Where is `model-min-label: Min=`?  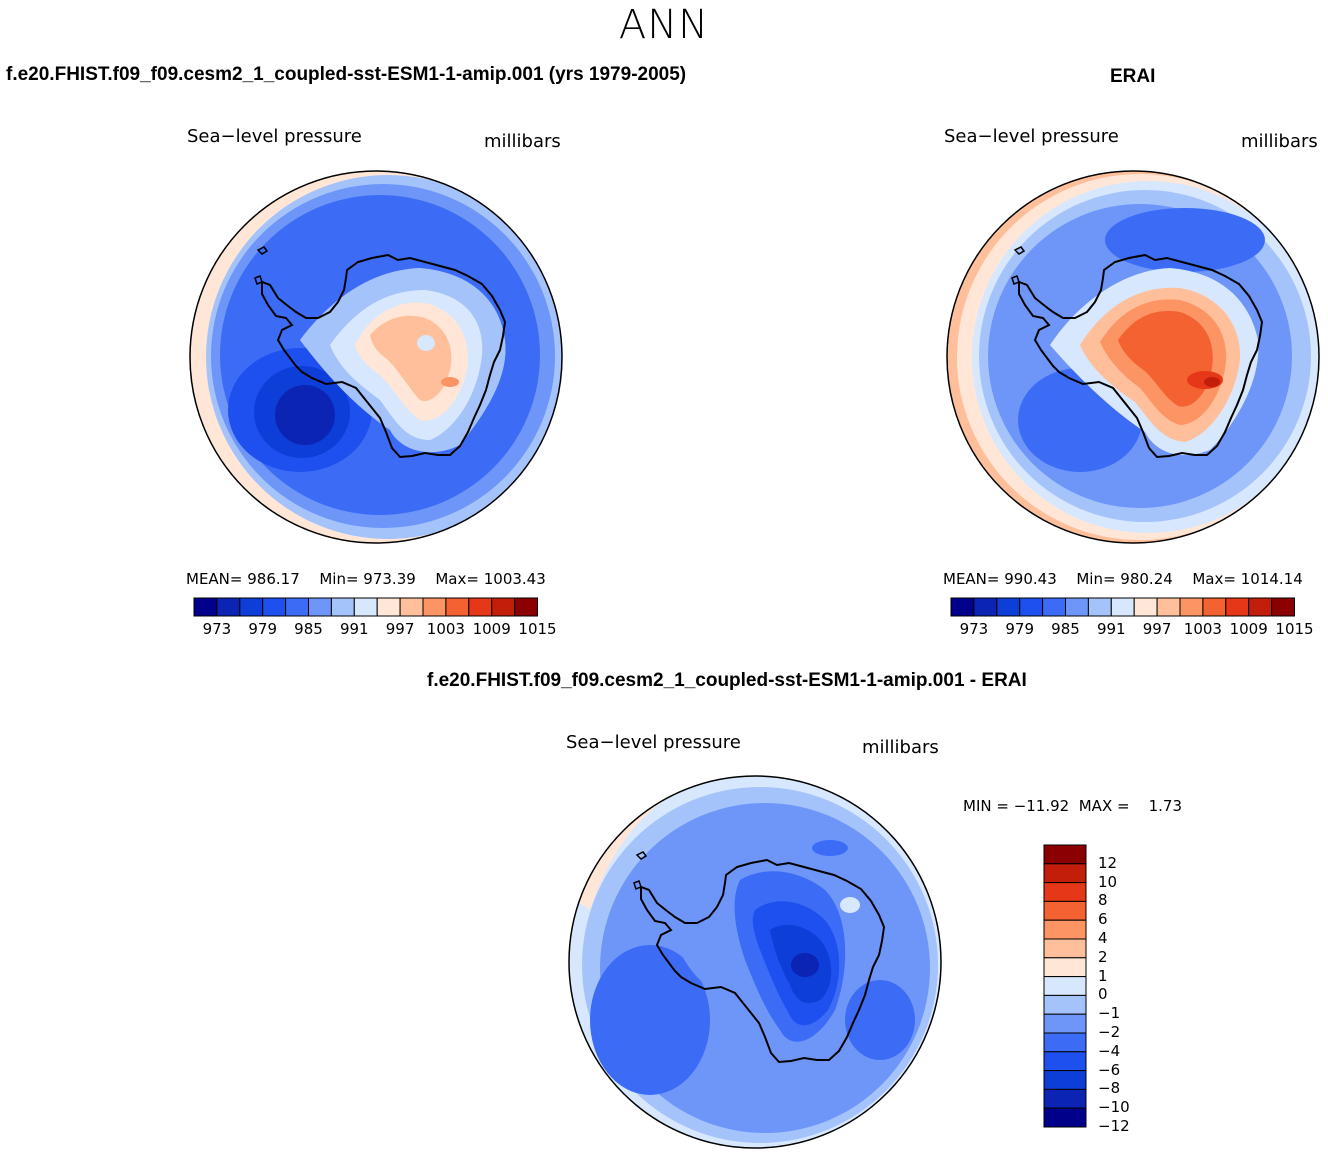 model-min-label: Min= is located at coordinates (339, 579).